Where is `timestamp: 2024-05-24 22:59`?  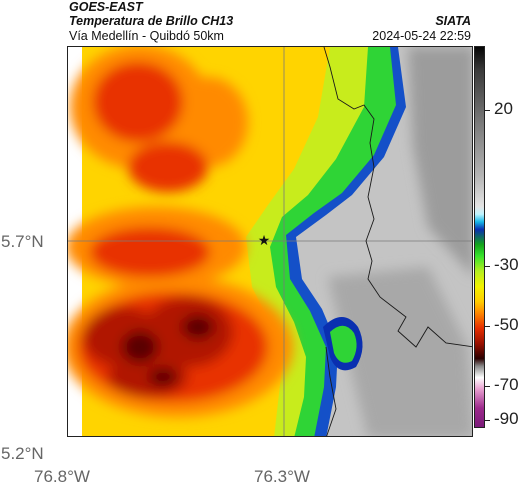 timestamp: 2024-05-24 22:59 is located at coordinates (421, 36).